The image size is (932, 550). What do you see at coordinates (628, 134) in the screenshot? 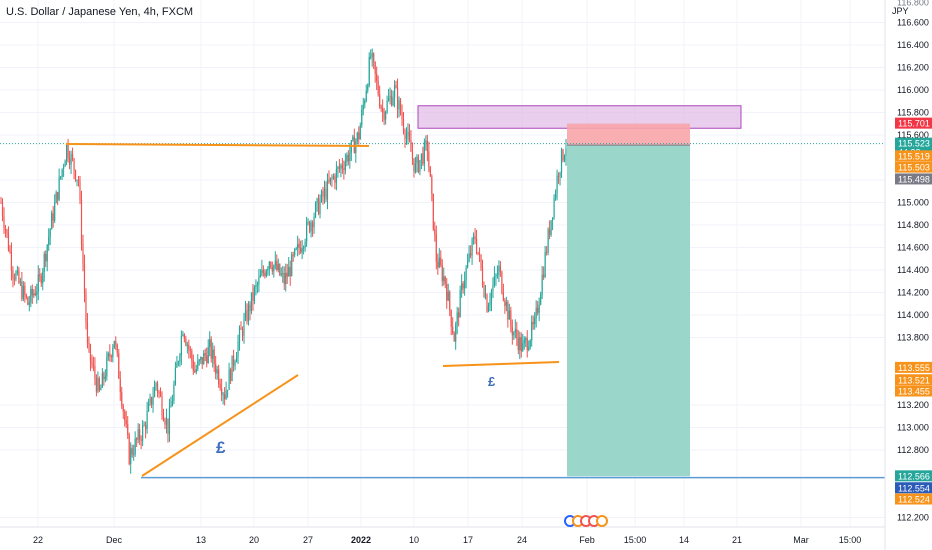
I see `stop-loss-zone` at bounding box center [628, 134].